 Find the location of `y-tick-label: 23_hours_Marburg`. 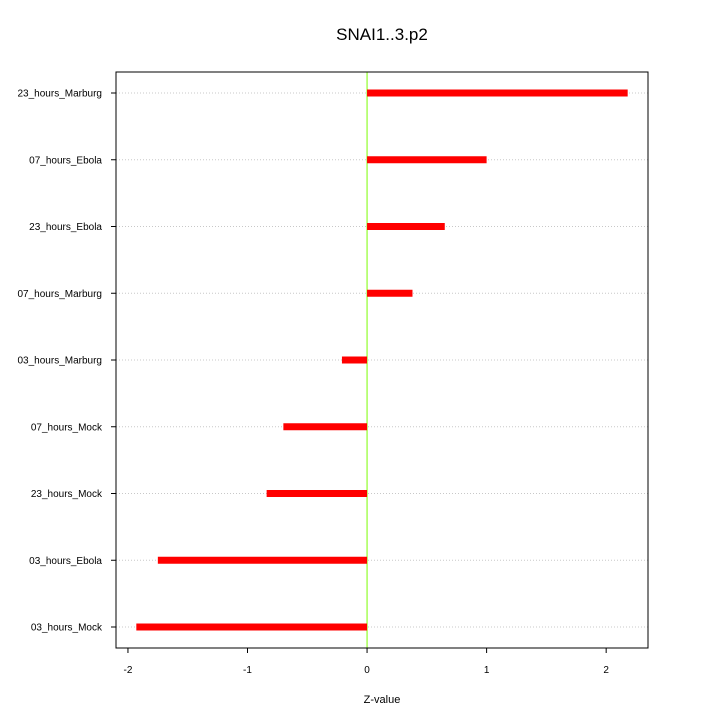

y-tick-label: 23_hours_Marburg is located at coordinates (60, 94).